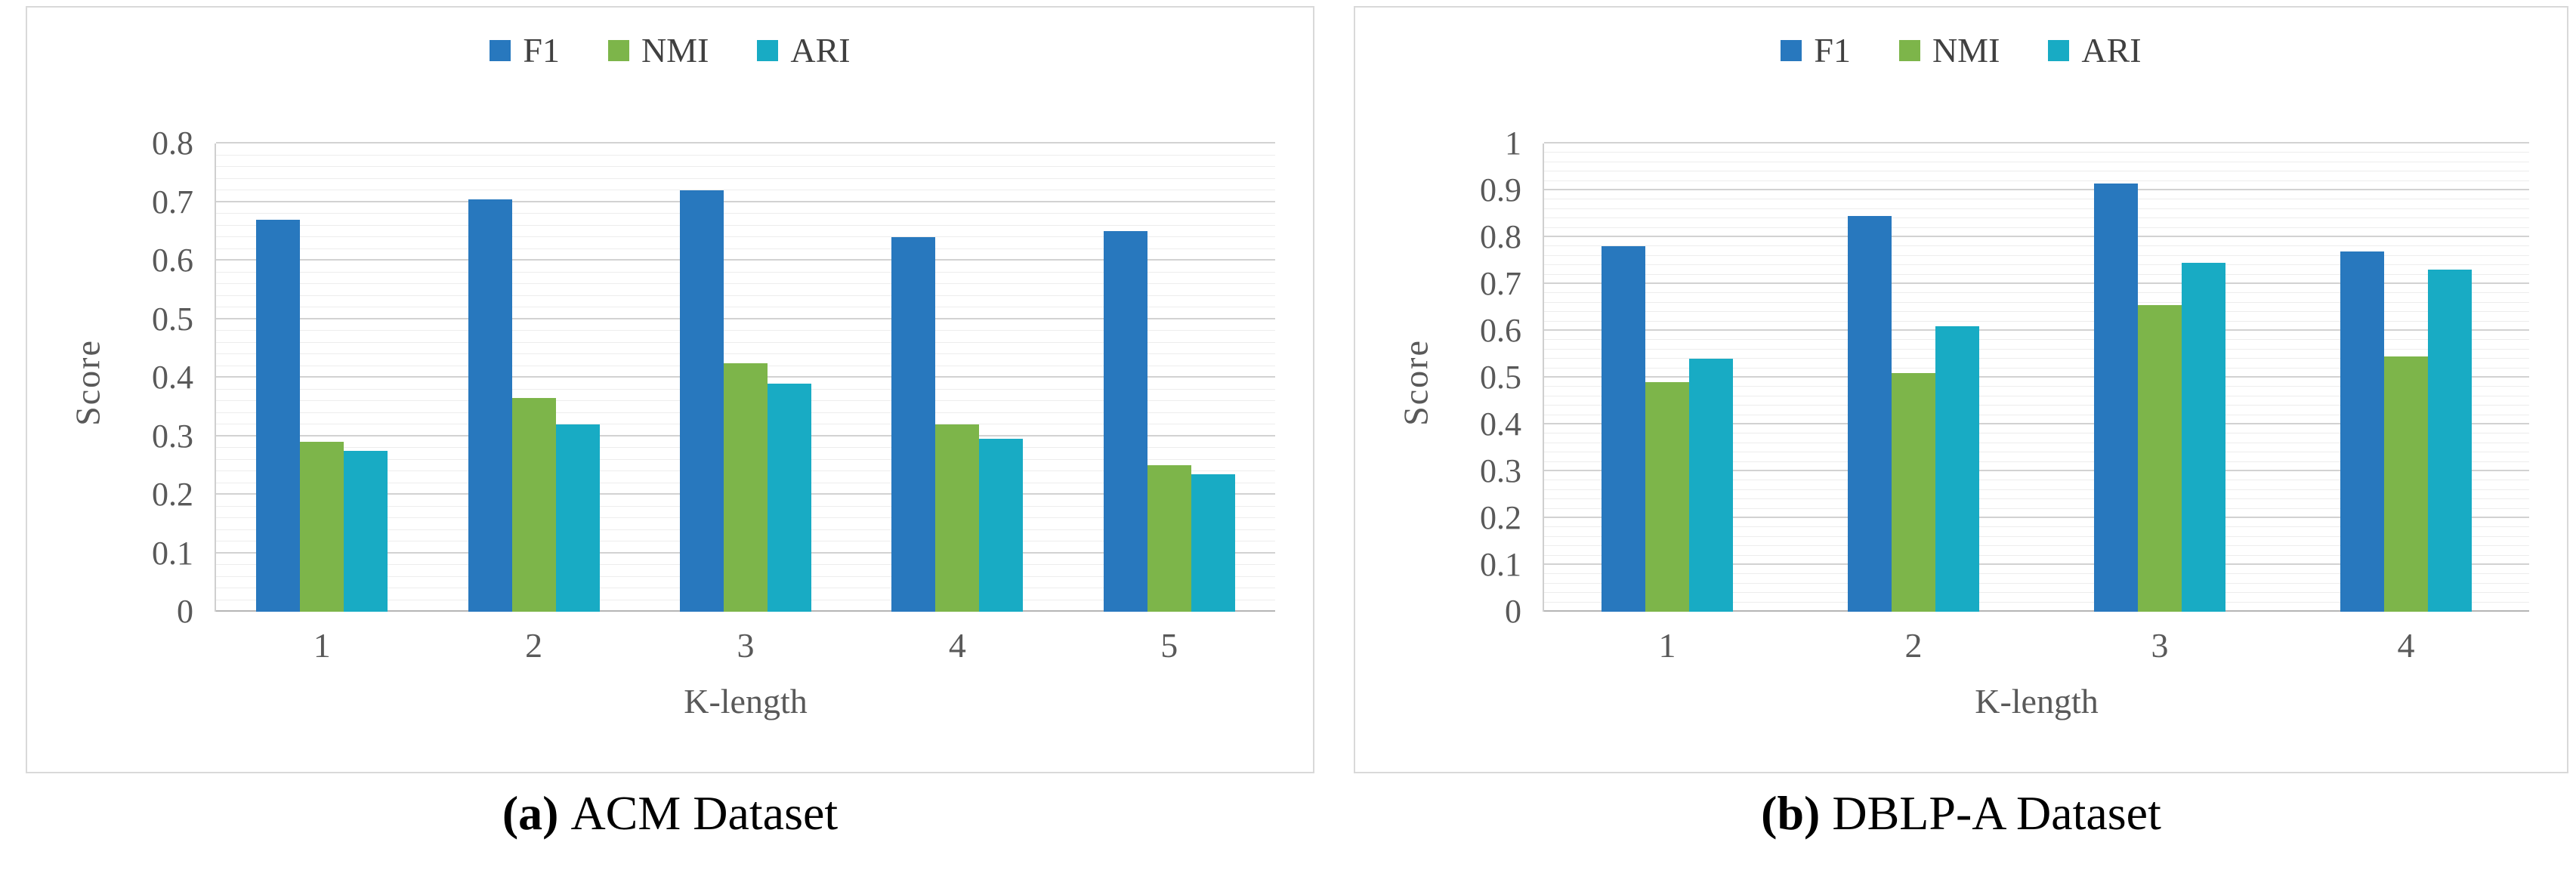 The image size is (2576, 870). What do you see at coordinates (1500, 283) in the screenshot?
I see `y-tick-0.7: 0.7` at bounding box center [1500, 283].